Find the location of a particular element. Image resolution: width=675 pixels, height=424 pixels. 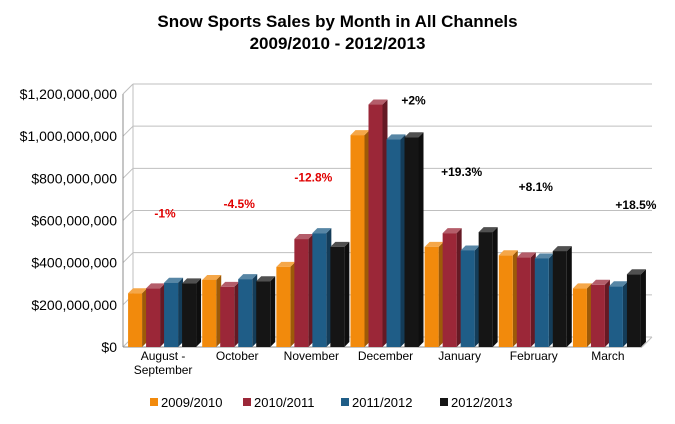

y-tick-label: $1,000,000,000 is located at coordinates (69, 136).